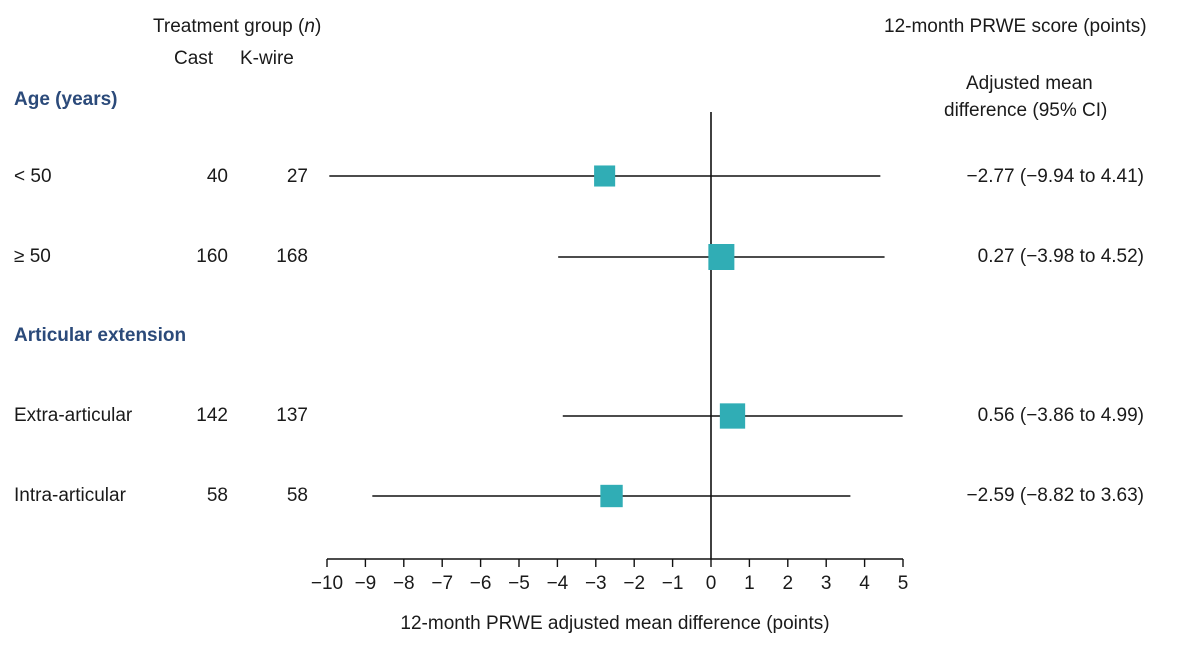 This screenshot has height=655, width=1200. What do you see at coordinates (297, 176) in the screenshot?
I see `row-kwire-n: 27` at bounding box center [297, 176].